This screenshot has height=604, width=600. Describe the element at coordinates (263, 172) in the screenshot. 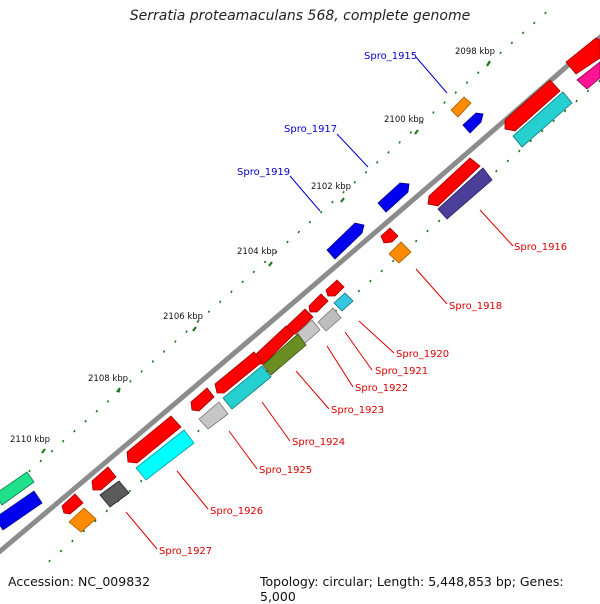

I see `gene-label-spro1919: Spro_1919` at that location.